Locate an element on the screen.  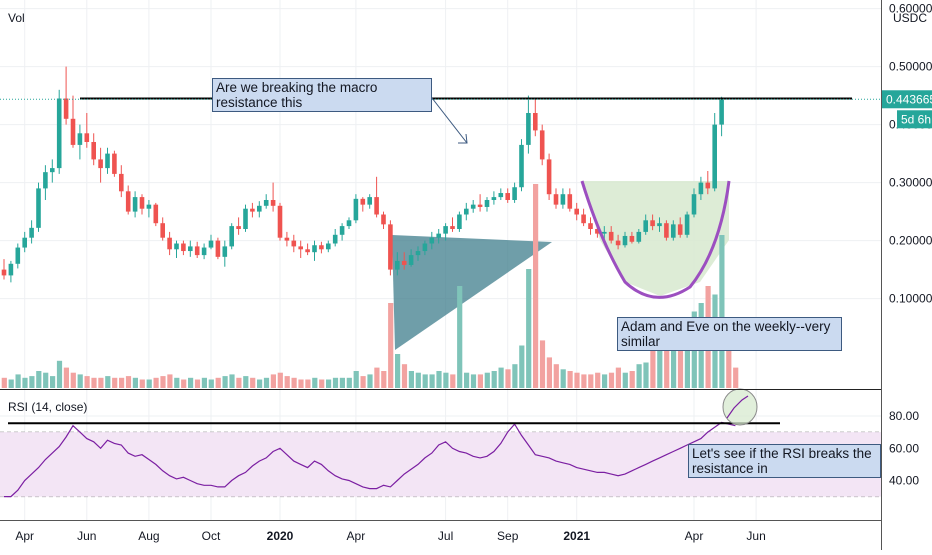
time-tick-label: Sep is located at coordinates (508, 536).